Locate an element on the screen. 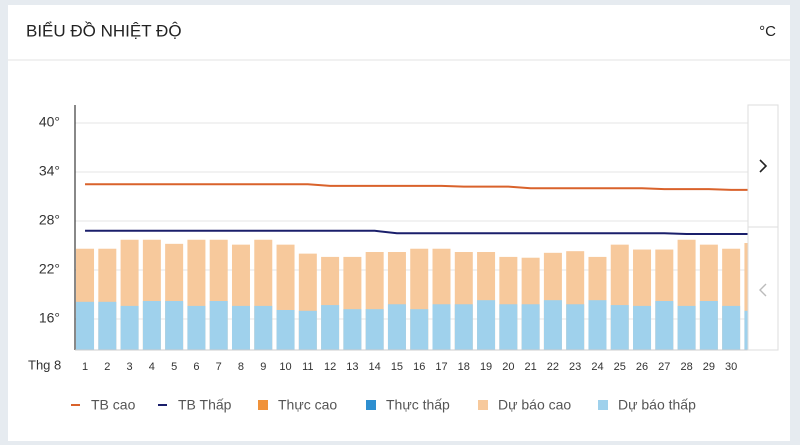 The height and width of the screenshot is (445, 800). x-tick-label: 26 is located at coordinates (642, 367).